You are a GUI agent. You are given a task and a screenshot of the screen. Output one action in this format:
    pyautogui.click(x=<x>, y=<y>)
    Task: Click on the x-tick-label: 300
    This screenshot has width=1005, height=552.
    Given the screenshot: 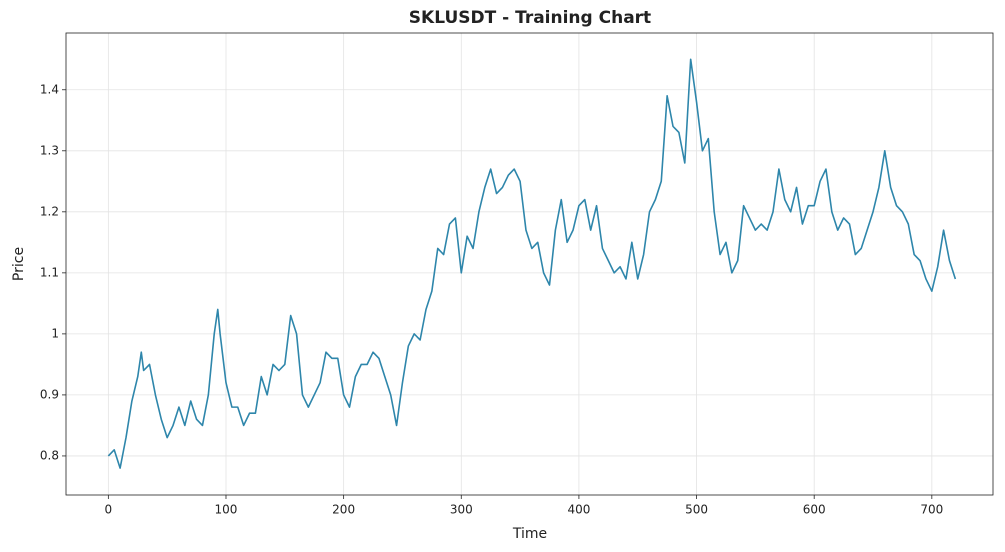 What is the action you would take?
    pyautogui.click(x=461, y=510)
    